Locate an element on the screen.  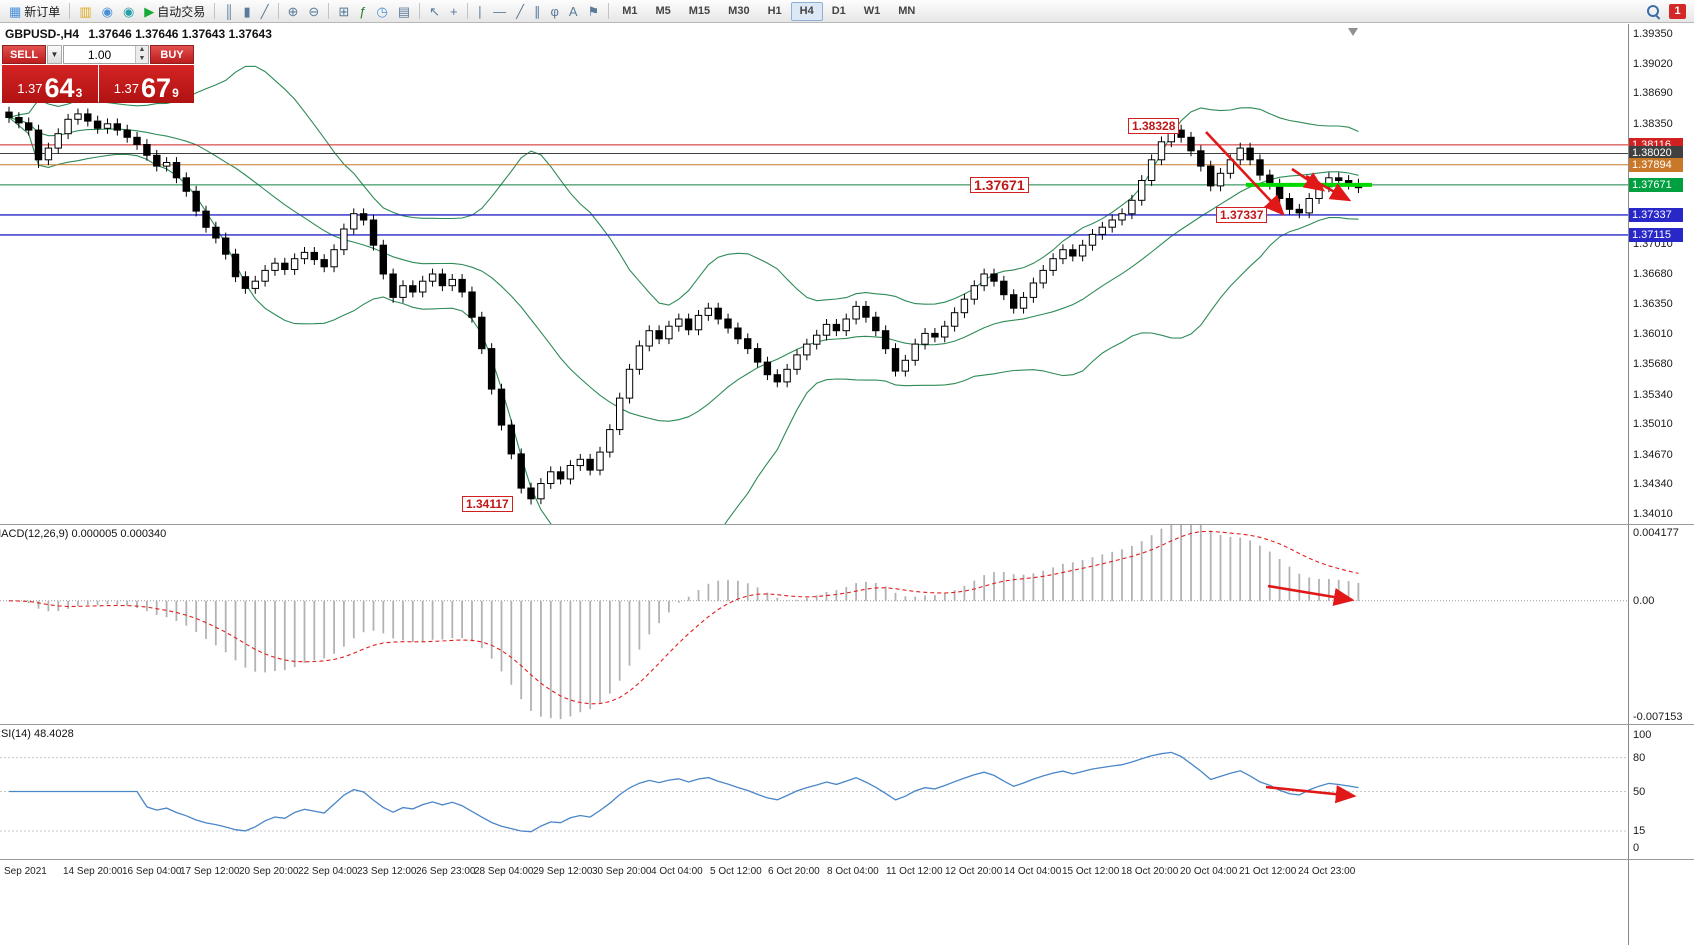
price-axis-value: 1.35680 is located at coordinates (1653, 364).